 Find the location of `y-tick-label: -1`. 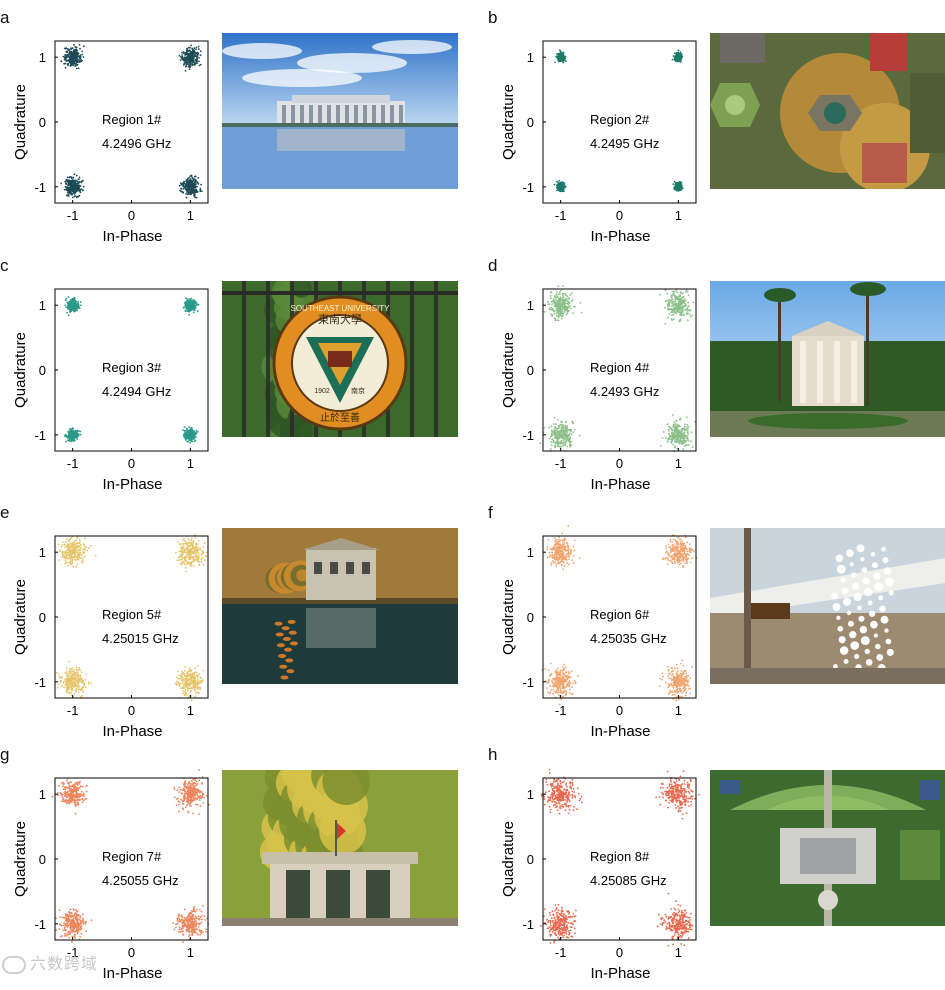

y-tick-label: -1 is located at coordinates (528, 187).